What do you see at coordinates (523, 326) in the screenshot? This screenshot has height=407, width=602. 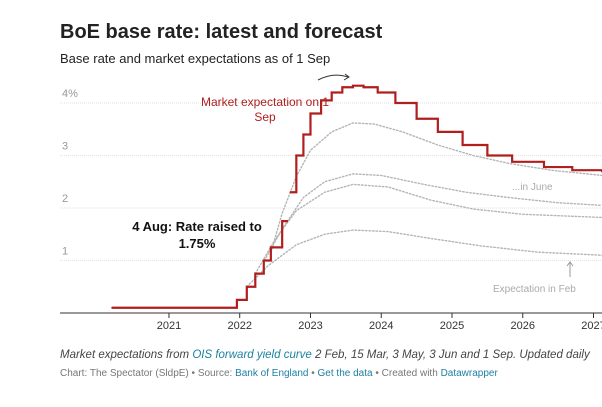 I see `x-tick-label: 2026` at bounding box center [523, 326].